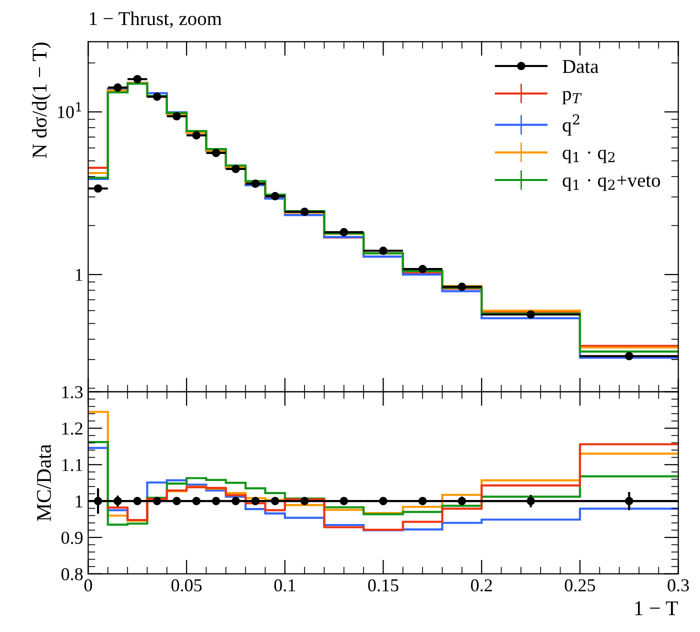 The height and width of the screenshot is (632, 700). I want to click on x-axis-title: 1 − T, so click(656, 608).